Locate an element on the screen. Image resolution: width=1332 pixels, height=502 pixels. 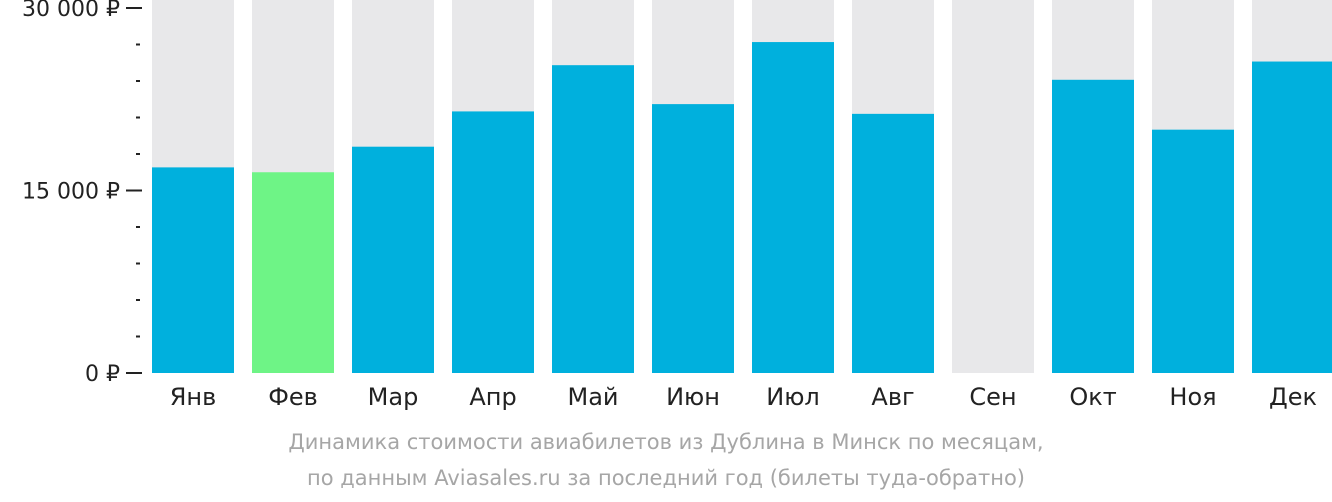
x-tick-label: Дек is located at coordinates (1293, 397).